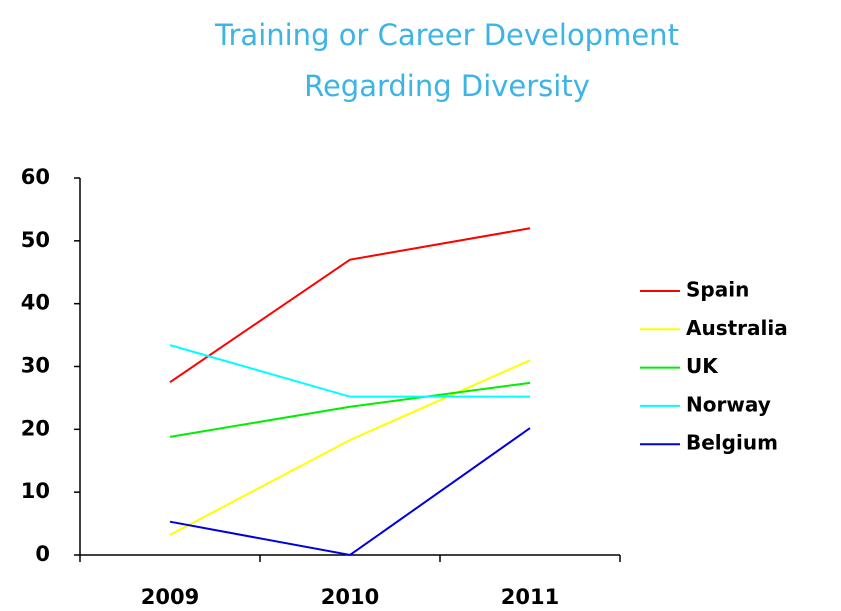  I want to click on chart-title: Regarding Diversity, so click(447, 86).